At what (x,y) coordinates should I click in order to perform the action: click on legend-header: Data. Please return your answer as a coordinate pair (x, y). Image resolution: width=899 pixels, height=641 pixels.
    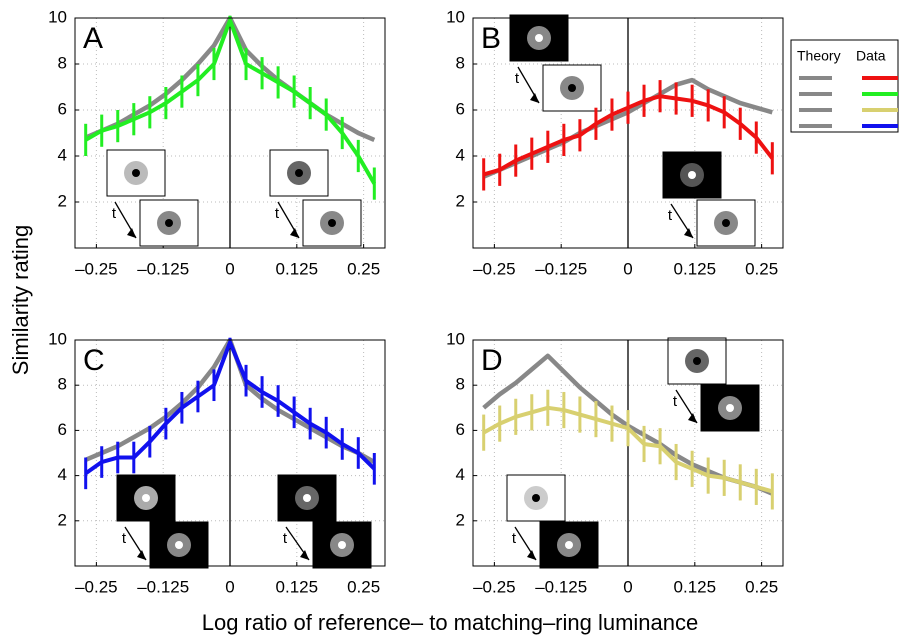
    Looking at the image, I should click on (871, 56).